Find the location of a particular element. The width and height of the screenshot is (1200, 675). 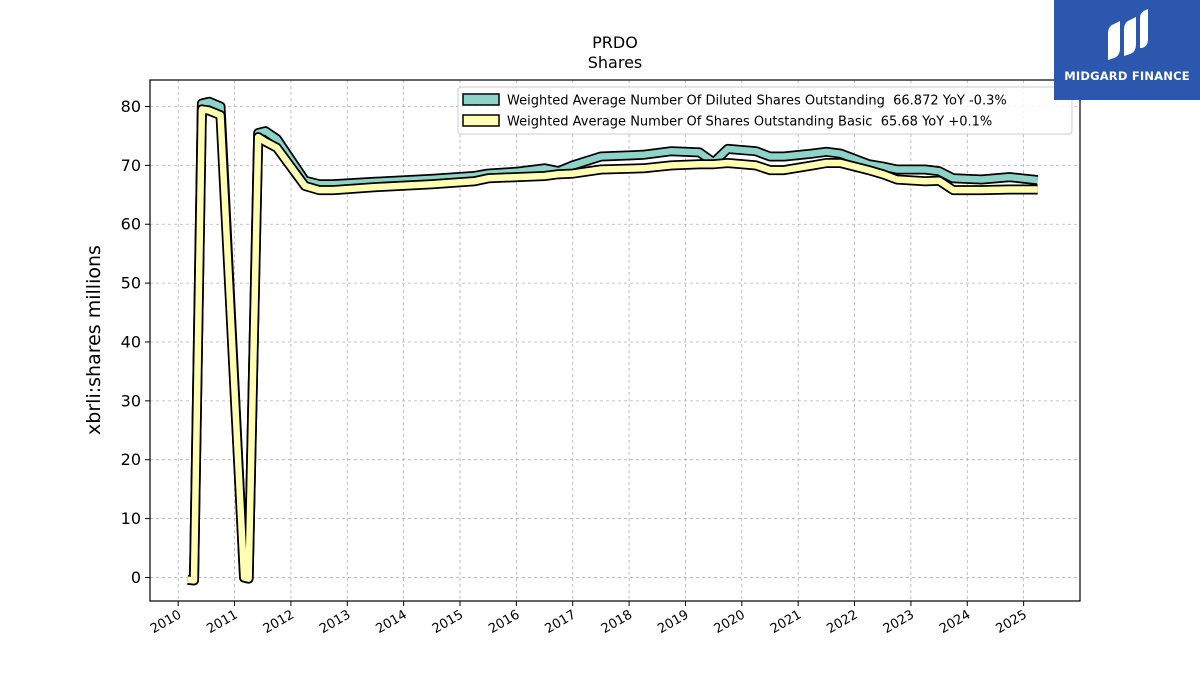

y-tick-label: 0 is located at coordinates (136, 577).